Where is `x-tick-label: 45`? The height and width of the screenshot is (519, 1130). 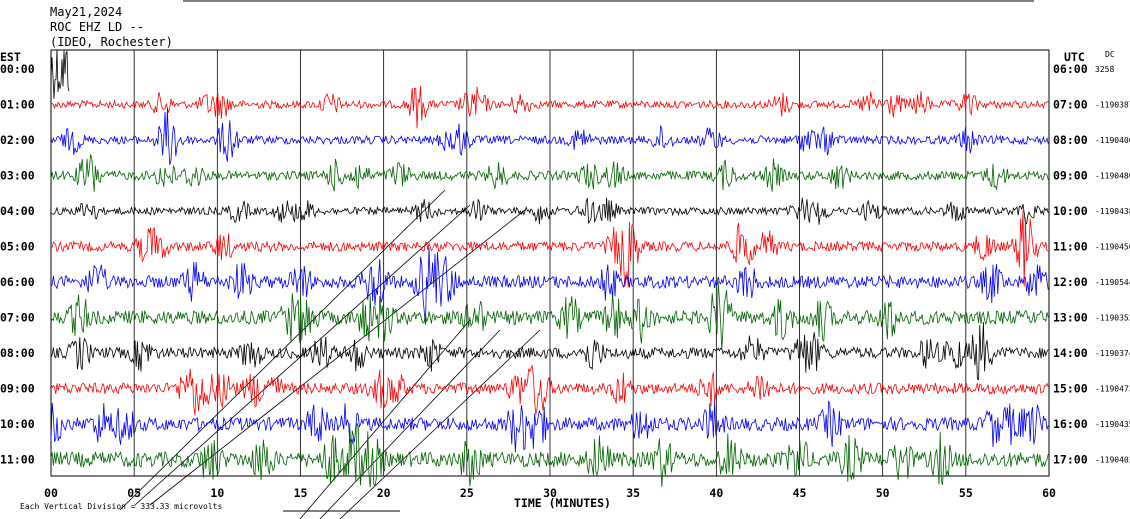
x-tick-label: 45 is located at coordinates (800, 493).